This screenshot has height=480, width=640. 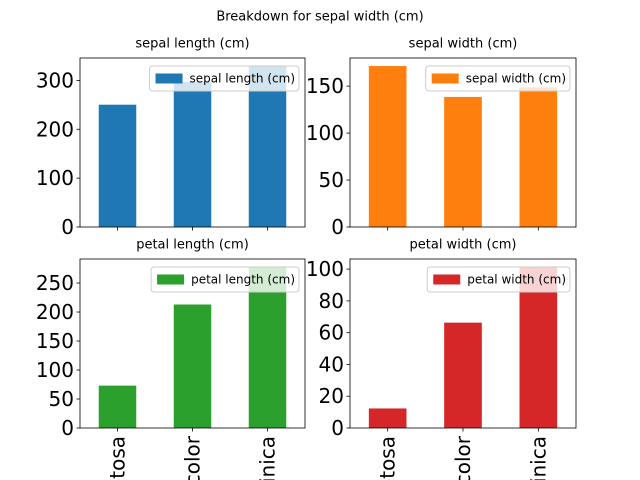 I want to click on y-tick-label: 250, so click(x=55, y=283).